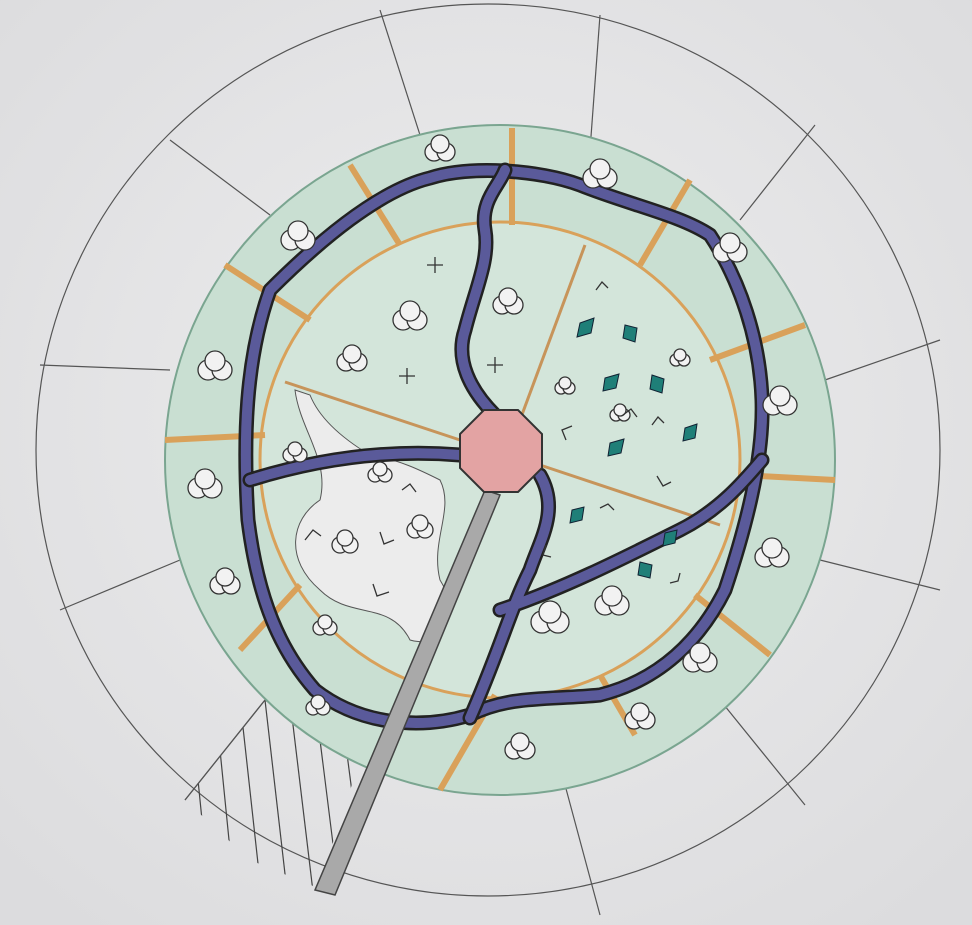 The width and height of the screenshot is (972, 925). Describe the element at coordinates (501, 451) in the screenshot. I see `pavilion` at that location.